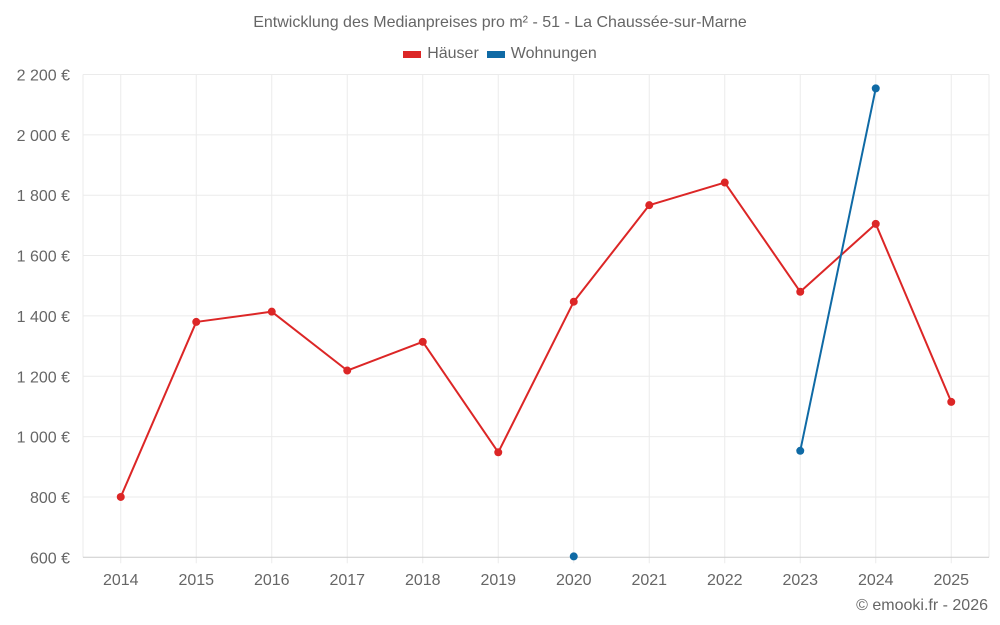 The image size is (1000, 625). I want to click on y-tick-label: 1 000 €, so click(43, 438).